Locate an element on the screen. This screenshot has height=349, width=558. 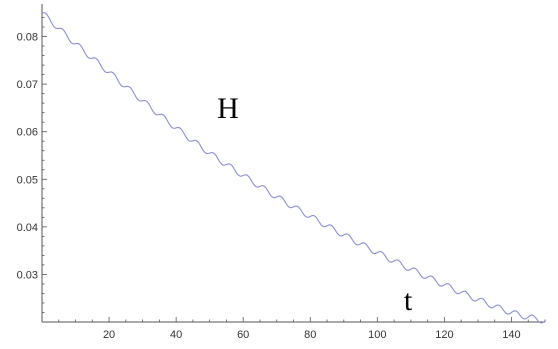
y-tick-label: 0.05 is located at coordinates (27, 180).